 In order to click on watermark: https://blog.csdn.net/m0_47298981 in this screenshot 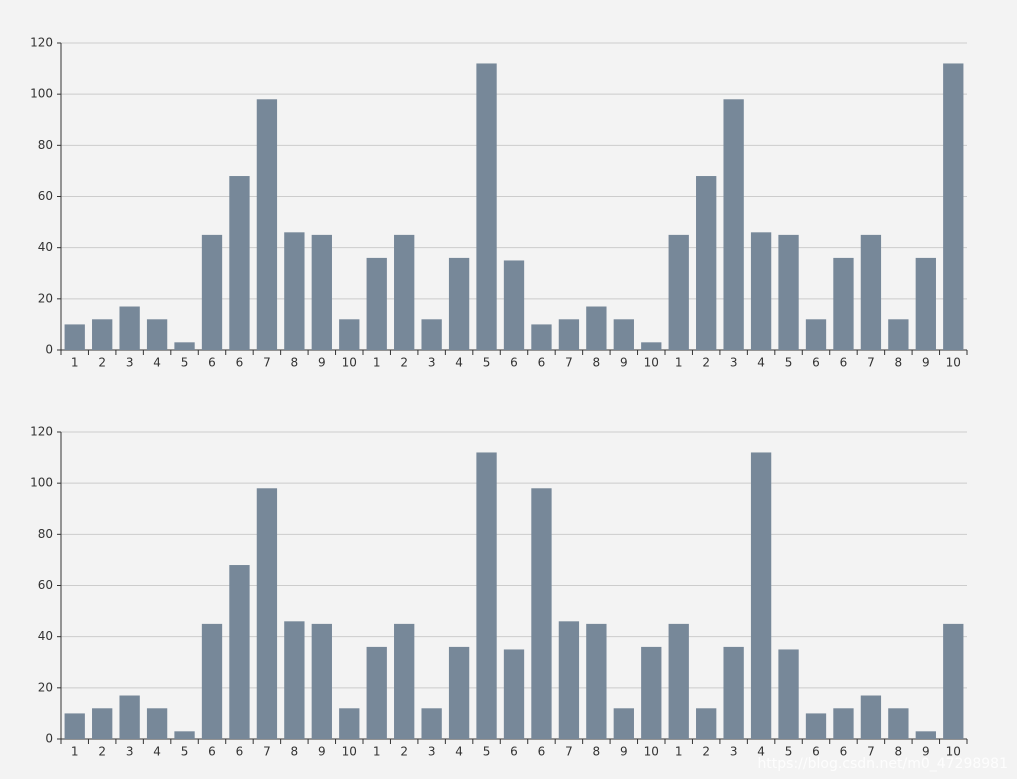, I will do `click(882, 764)`.